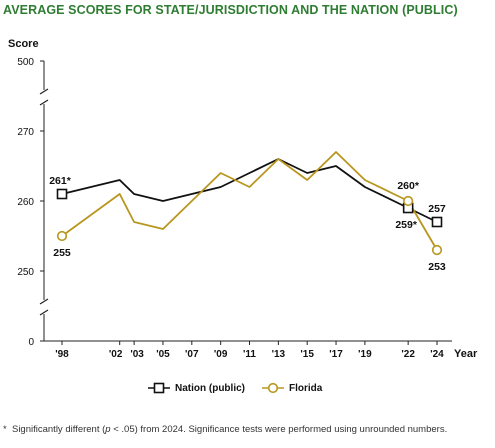 Image resolution: width=495 pixels, height=448 pixels. I want to click on y-tick-label: 260, so click(25, 202).